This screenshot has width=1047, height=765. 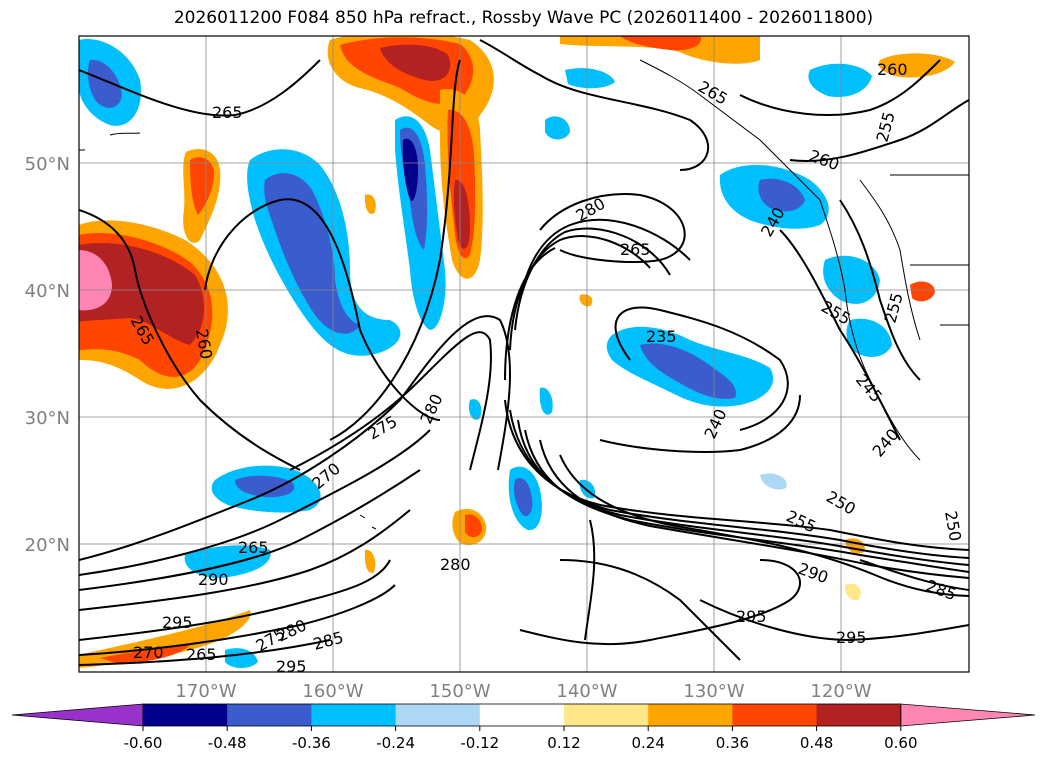 I want to click on colorbar-tick-label: -0.12, so click(x=479, y=743).